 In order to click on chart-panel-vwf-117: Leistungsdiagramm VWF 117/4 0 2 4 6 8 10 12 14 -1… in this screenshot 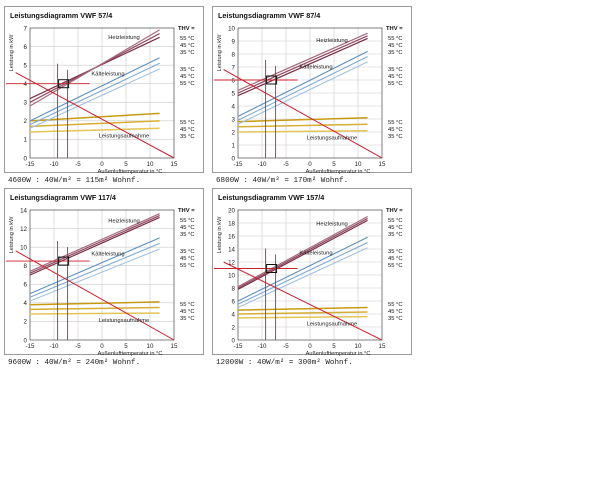, I will do `click(104, 278)`.